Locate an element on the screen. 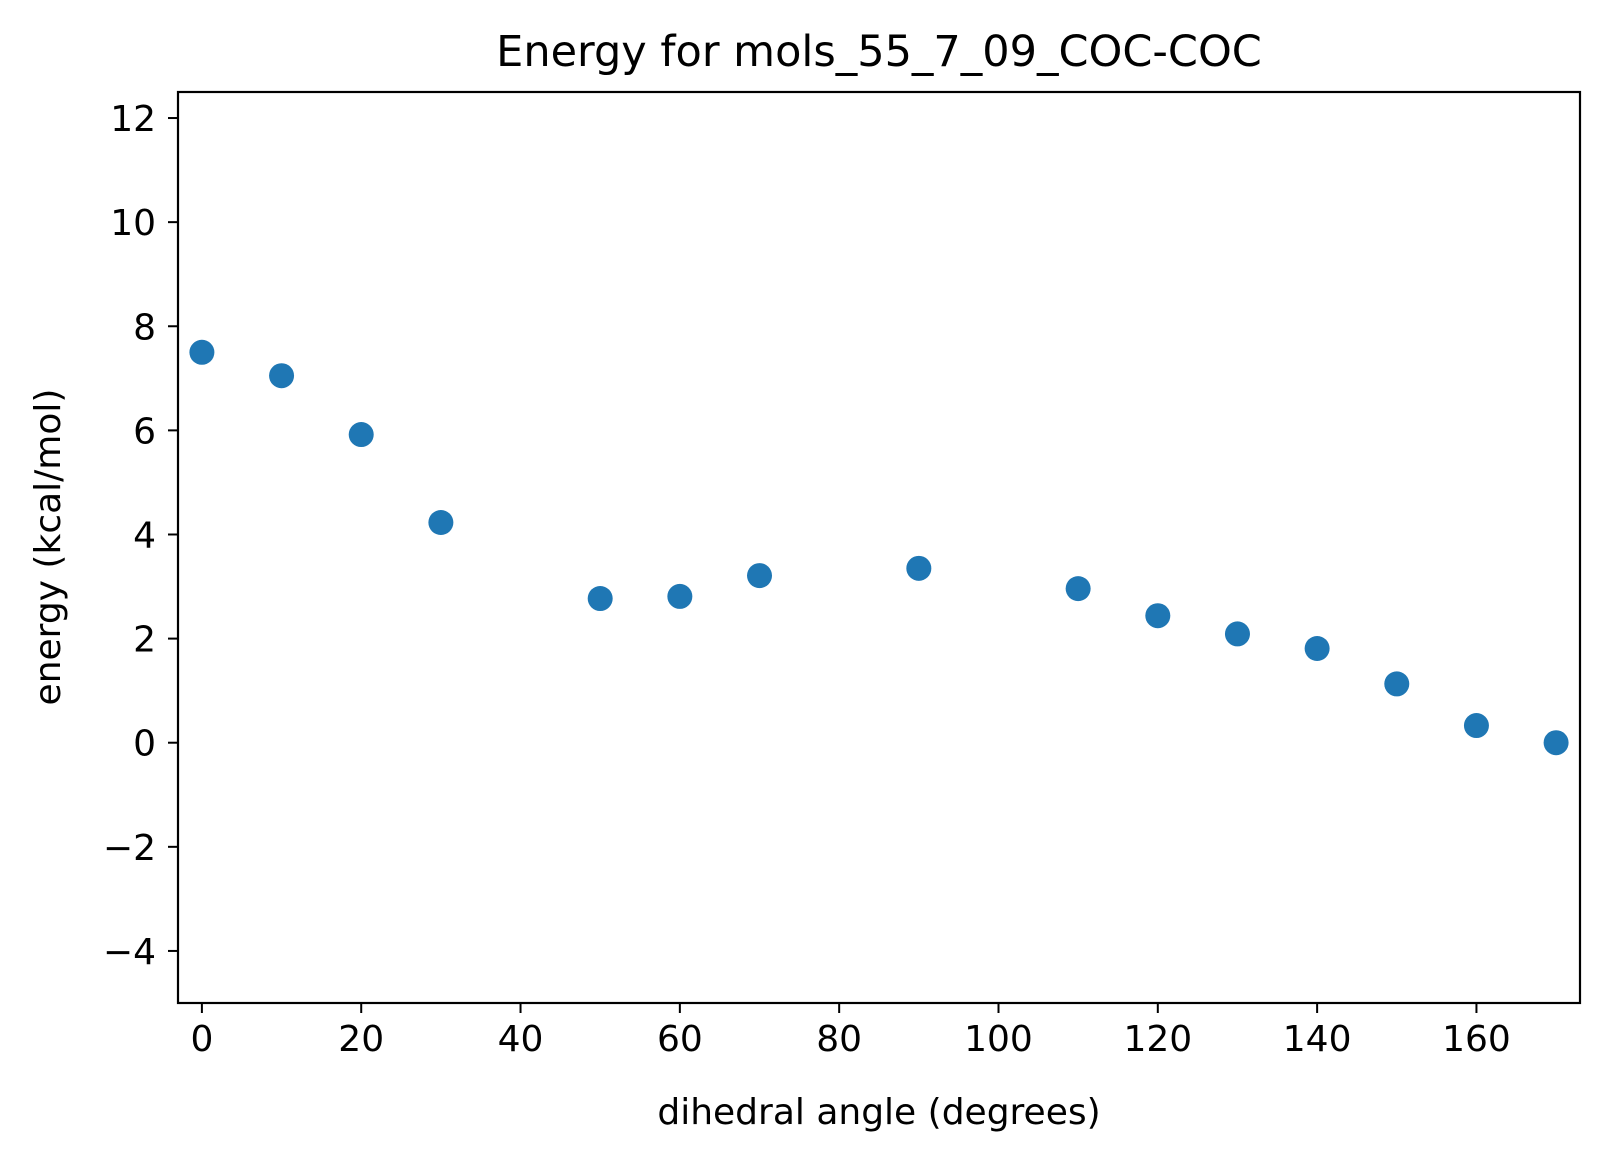  y-tick-label: 4 is located at coordinates (144, 535).